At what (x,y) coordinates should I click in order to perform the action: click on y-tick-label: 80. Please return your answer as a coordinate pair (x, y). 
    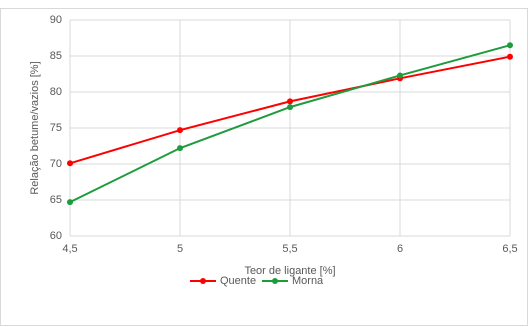
    Looking at the image, I should click on (56, 92).